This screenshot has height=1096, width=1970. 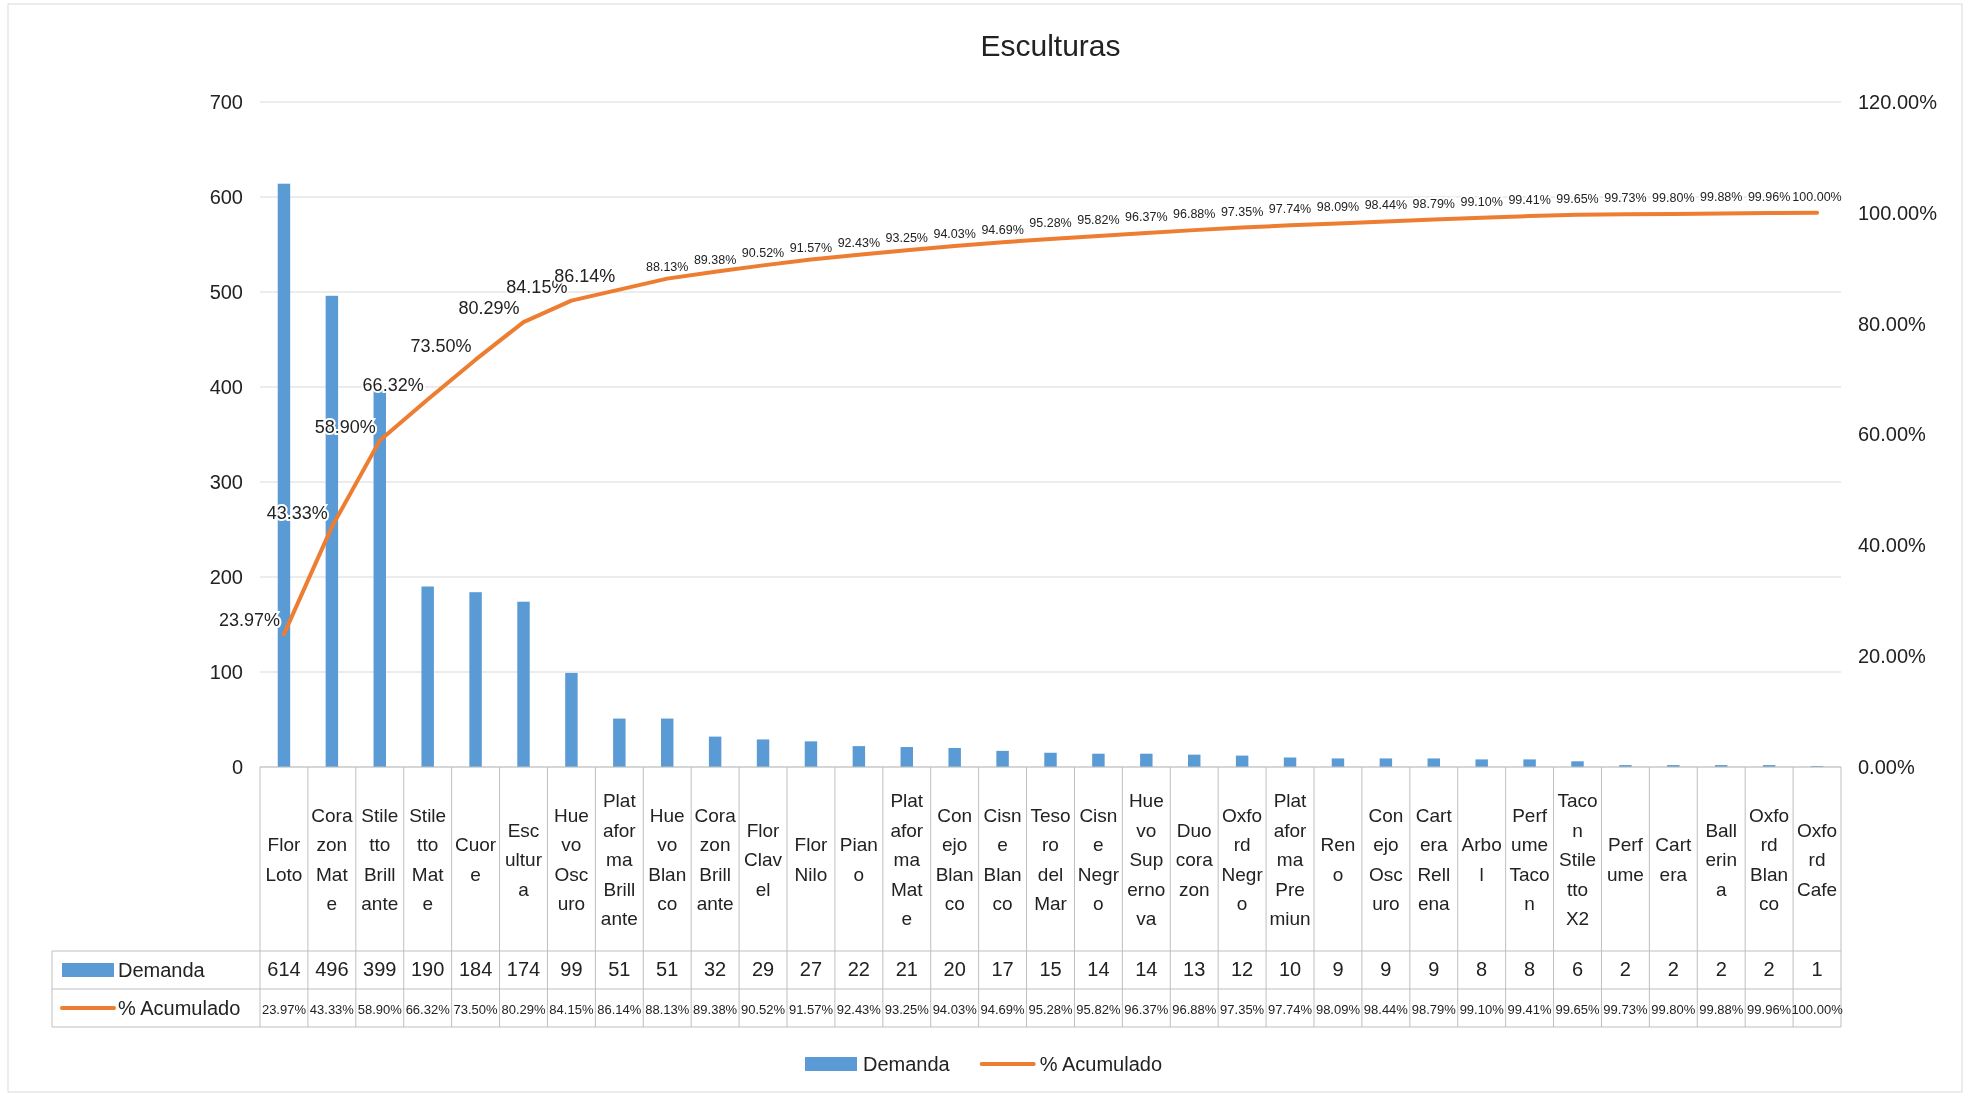 I want to click on data-label: 32, so click(x=715, y=969).